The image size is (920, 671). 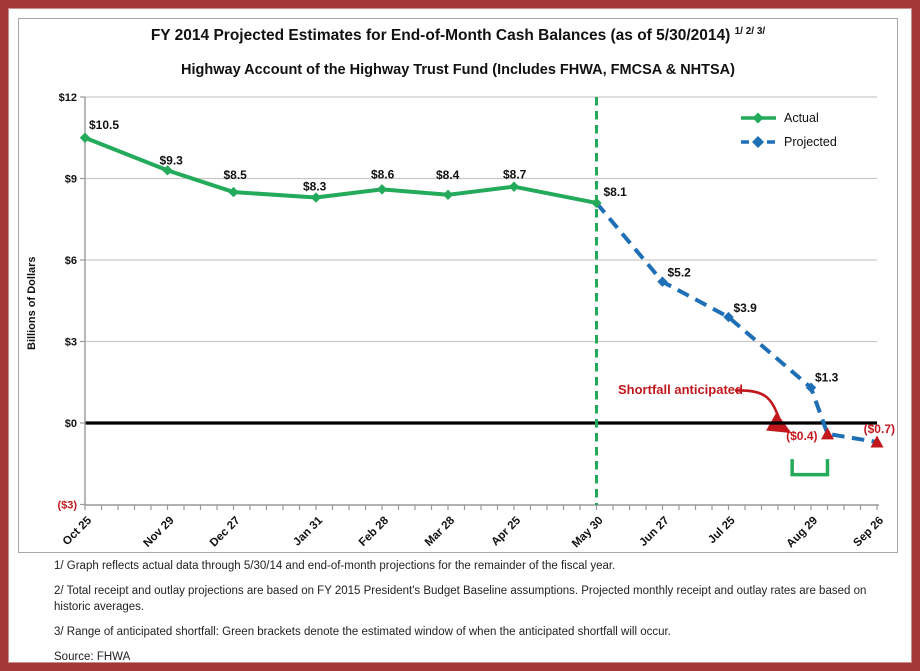 What do you see at coordinates (680, 389) in the screenshot?
I see `shortfall-annotation-label: Shortfall anticipated` at bounding box center [680, 389].